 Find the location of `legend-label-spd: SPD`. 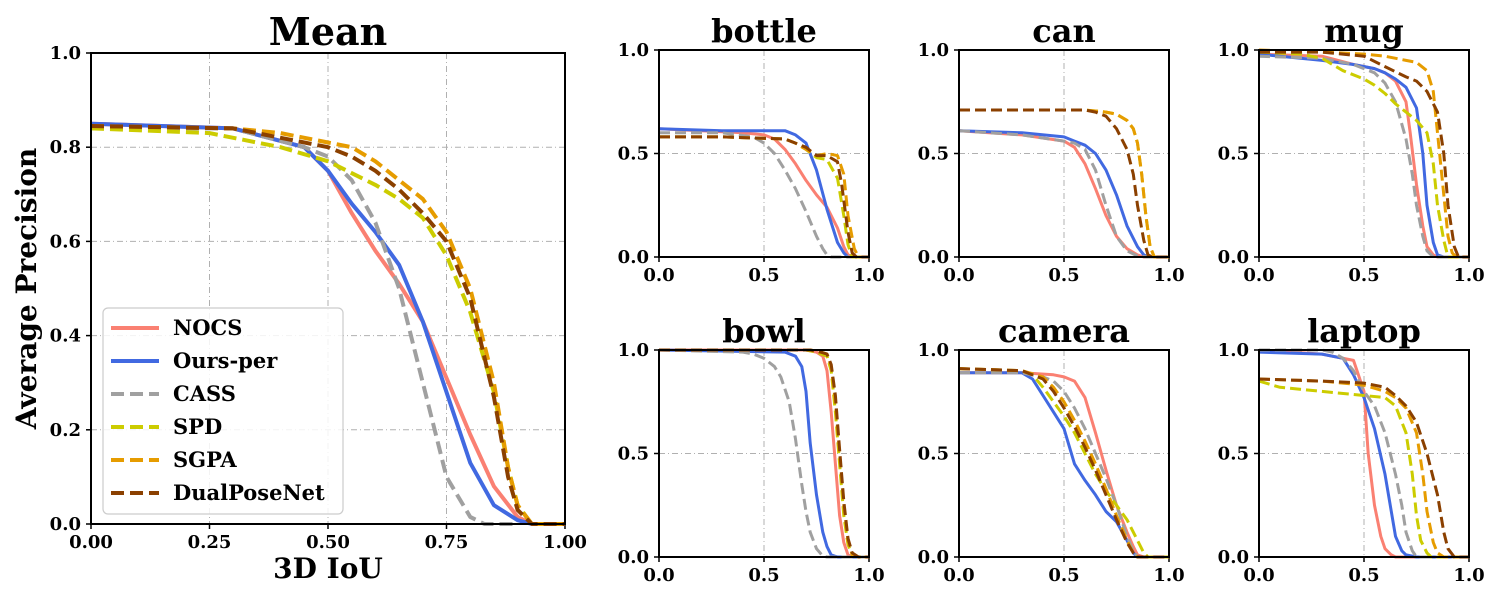

legend-label-spd: SPD is located at coordinates (197, 426).